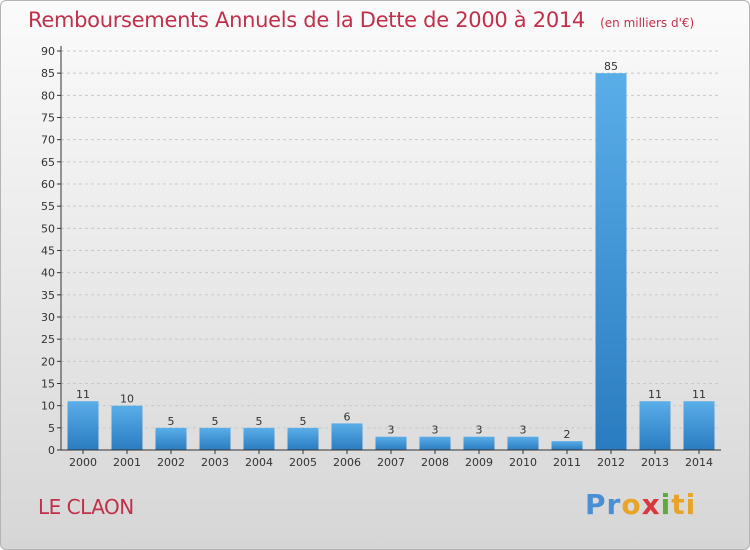  I want to click on y-tick-label: 45, so click(48, 251).